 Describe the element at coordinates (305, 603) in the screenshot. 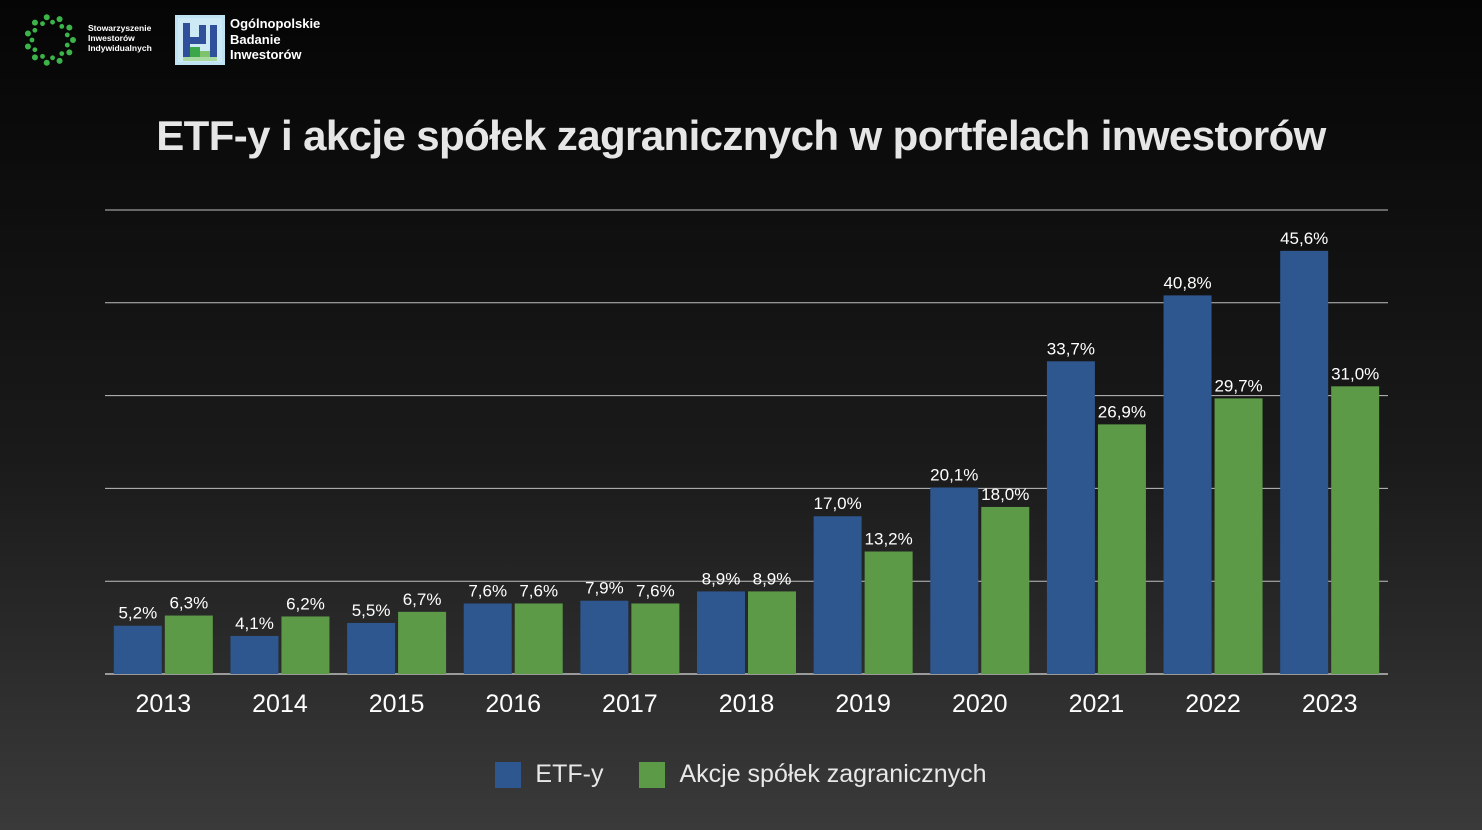

I see `data-label-foreign-stocks-2014: 6,2%` at that location.